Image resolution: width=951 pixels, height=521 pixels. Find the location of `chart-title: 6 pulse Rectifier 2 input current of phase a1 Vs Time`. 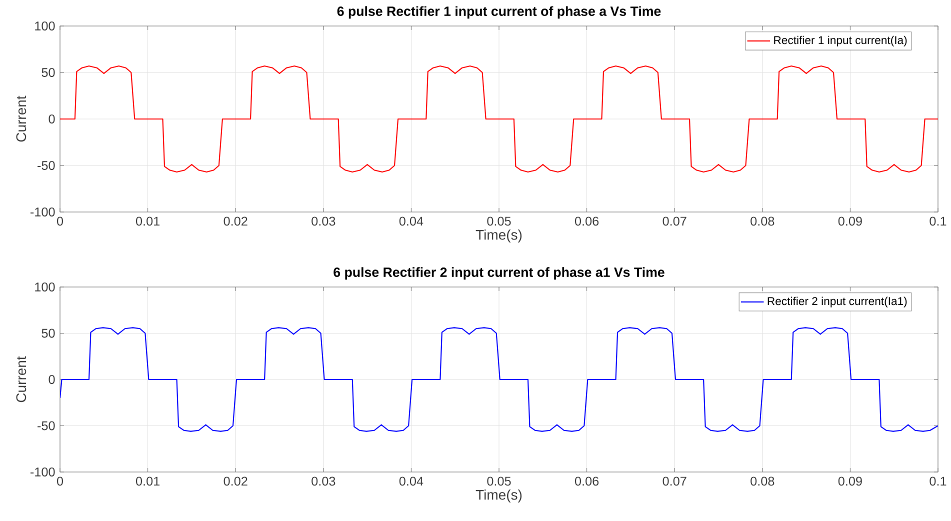

chart-title: 6 pulse Rectifier 2 input current of phase a1 Vs Time is located at coordinates (499, 273).